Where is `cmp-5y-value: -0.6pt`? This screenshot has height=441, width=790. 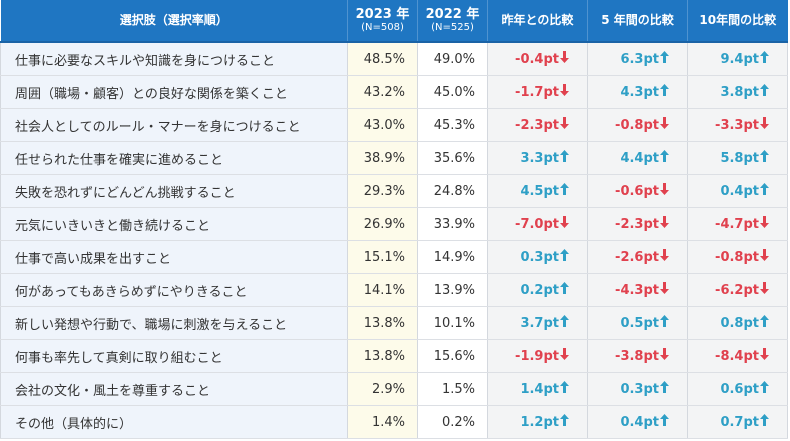
cmp-5y-value: -0.6pt is located at coordinates (637, 191).